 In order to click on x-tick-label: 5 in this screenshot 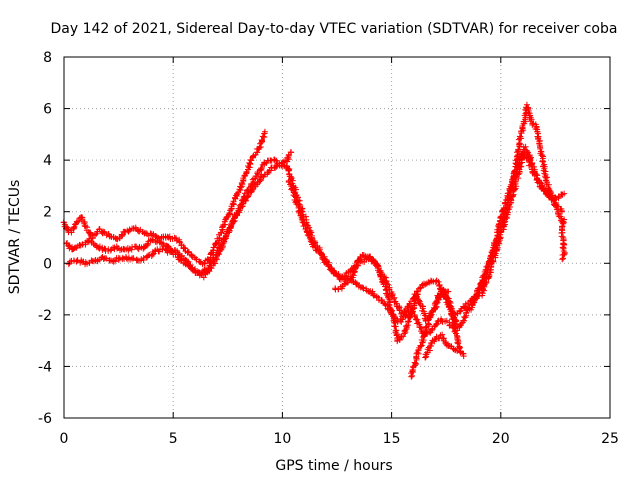, I will do `click(173, 439)`.